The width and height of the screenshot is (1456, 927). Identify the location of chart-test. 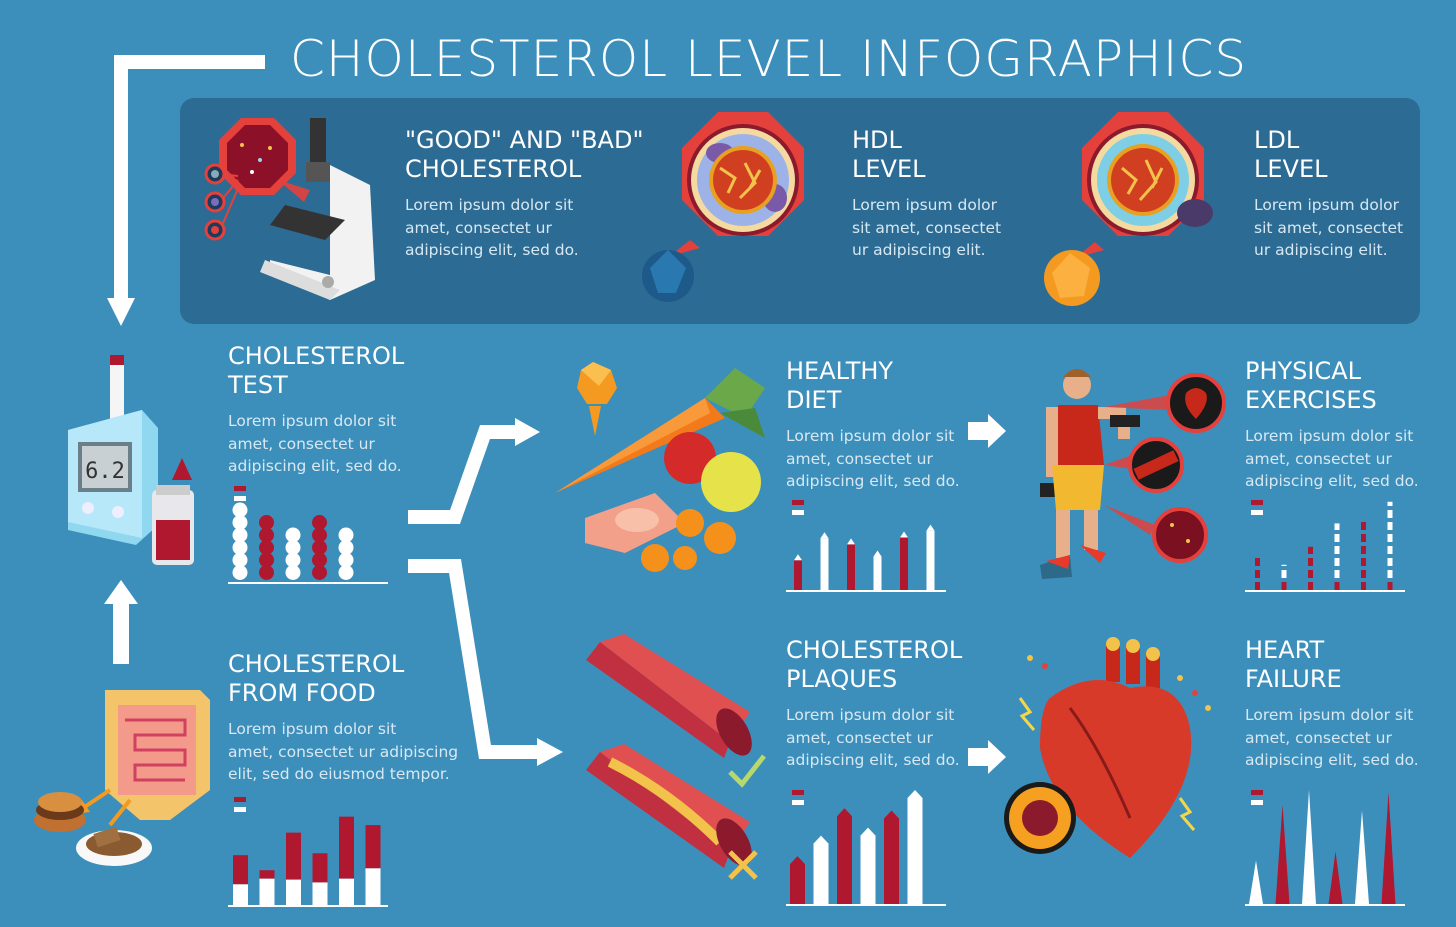
(308, 535).